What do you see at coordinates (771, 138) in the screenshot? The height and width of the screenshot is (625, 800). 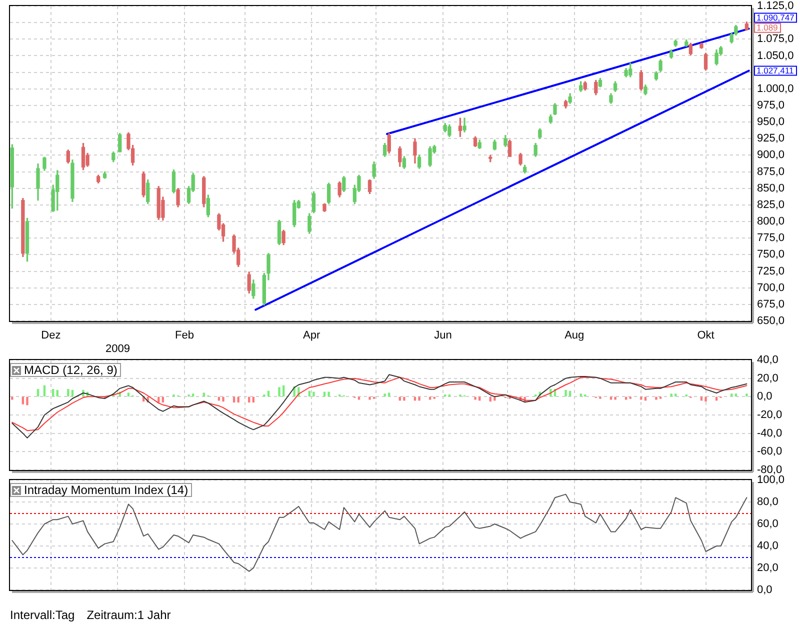 I see `y-tick-label: 925,0` at bounding box center [771, 138].